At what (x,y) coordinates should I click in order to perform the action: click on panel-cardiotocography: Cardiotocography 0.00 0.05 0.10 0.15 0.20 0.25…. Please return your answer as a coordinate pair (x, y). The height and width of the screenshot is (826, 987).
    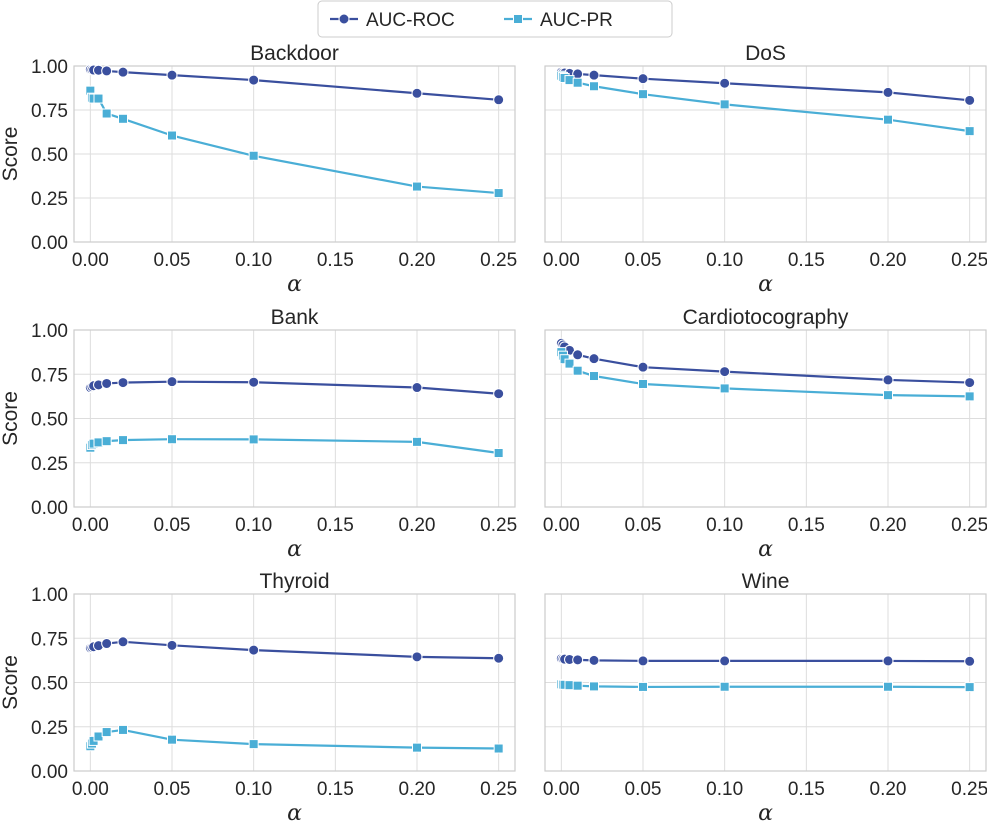
    Looking at the image, I should click on (765, 434).